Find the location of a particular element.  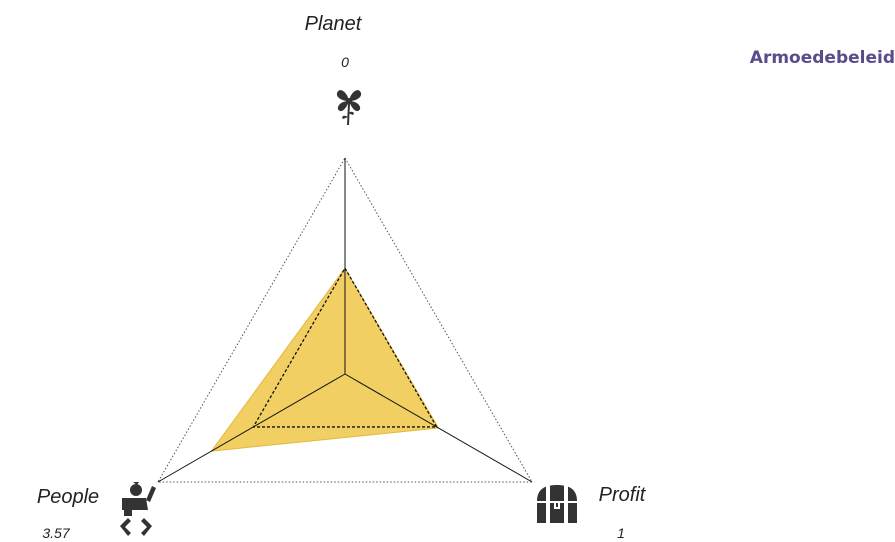

axis-line-profit is located at coordinates (438, 428).